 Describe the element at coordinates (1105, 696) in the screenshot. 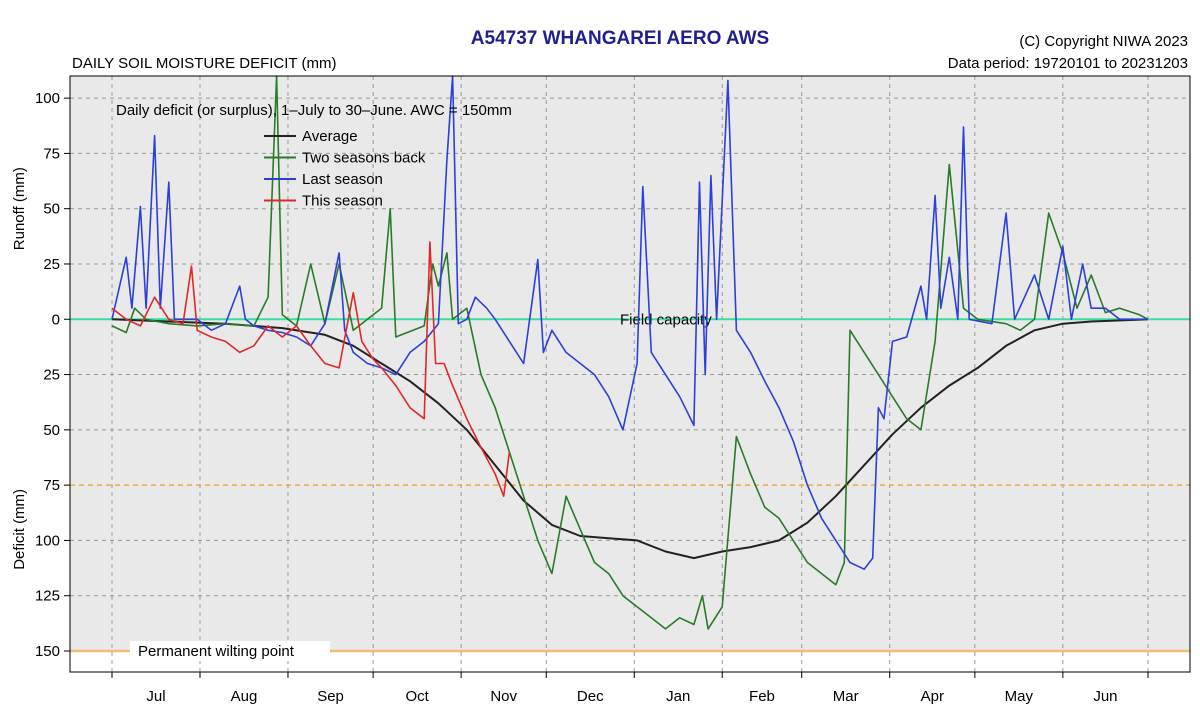

I see `x-tick-label: Jun` at that location.